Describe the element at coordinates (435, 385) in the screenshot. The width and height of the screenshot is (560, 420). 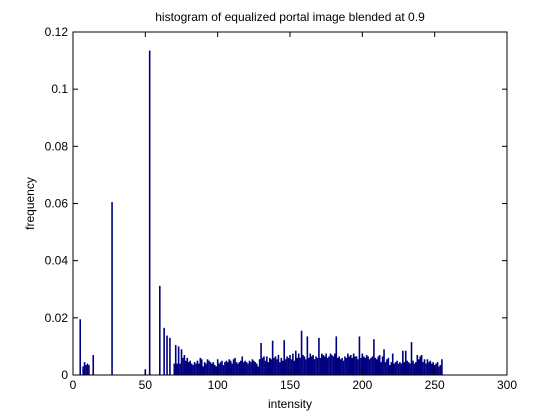
I see `x-tick-label: 250` at that location.